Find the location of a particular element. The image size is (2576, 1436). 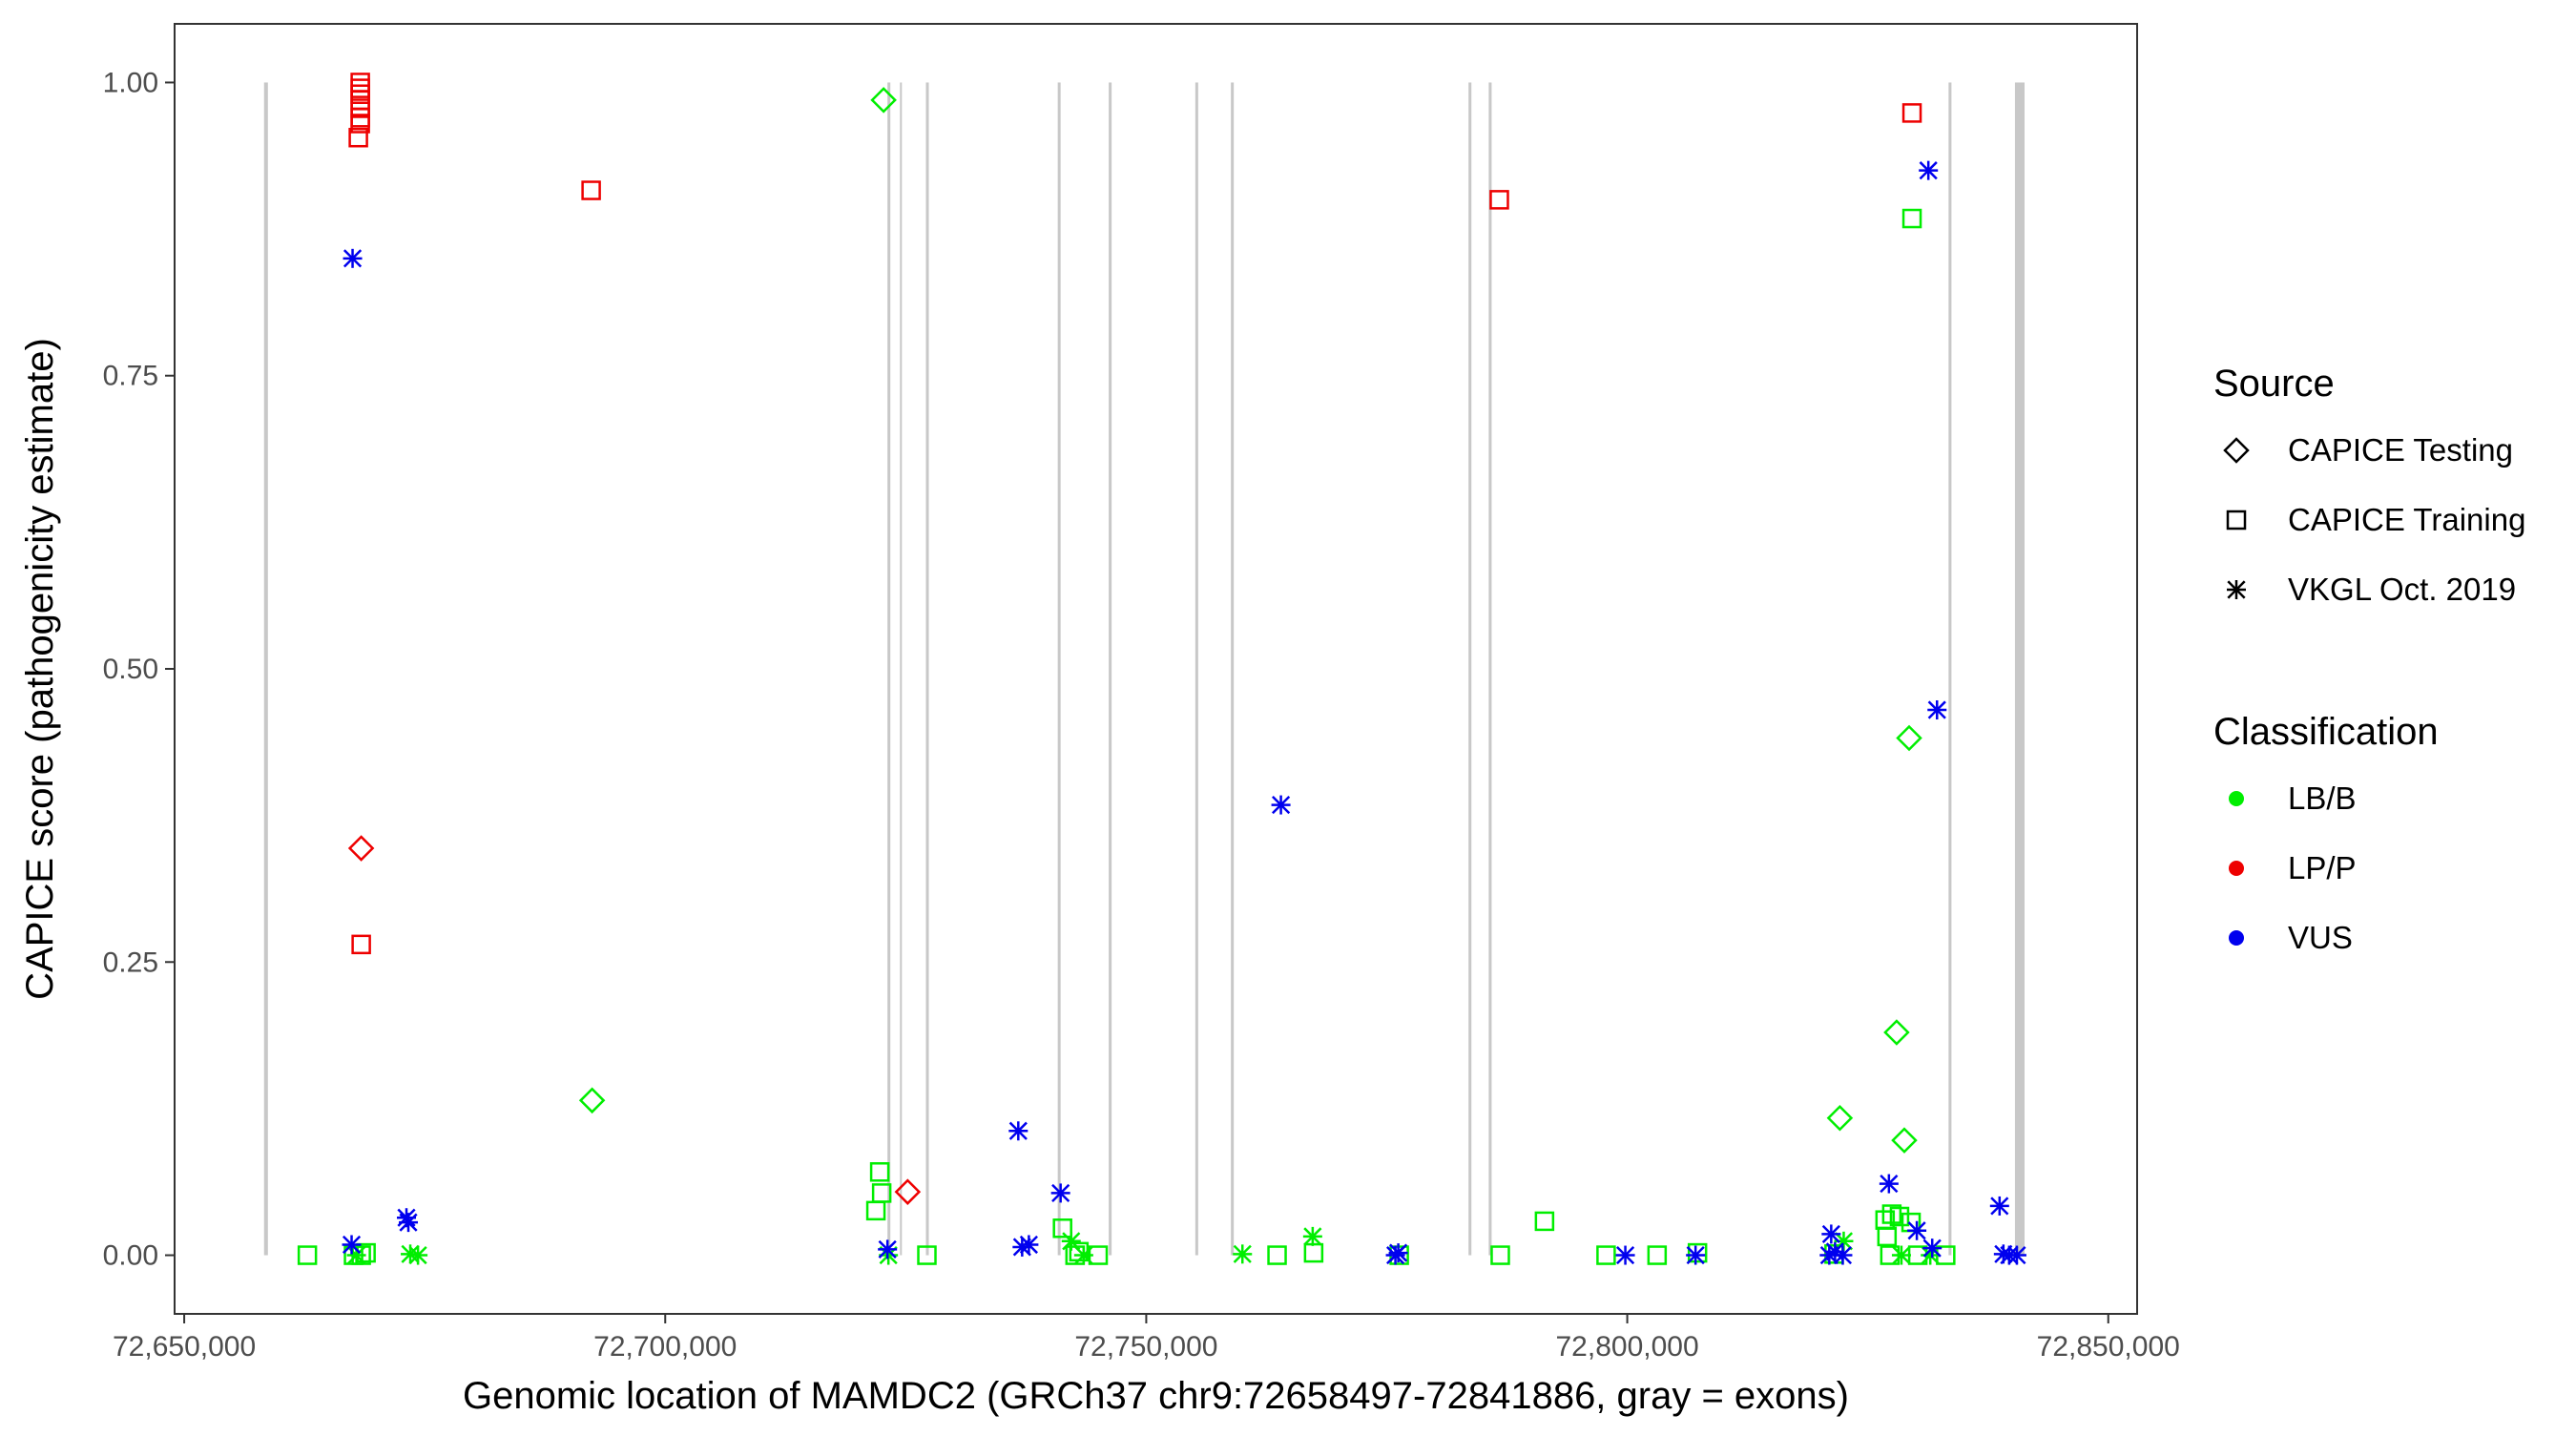

x-tick-label-3: 72,750,000 is located at coordinates (1145, 1347).